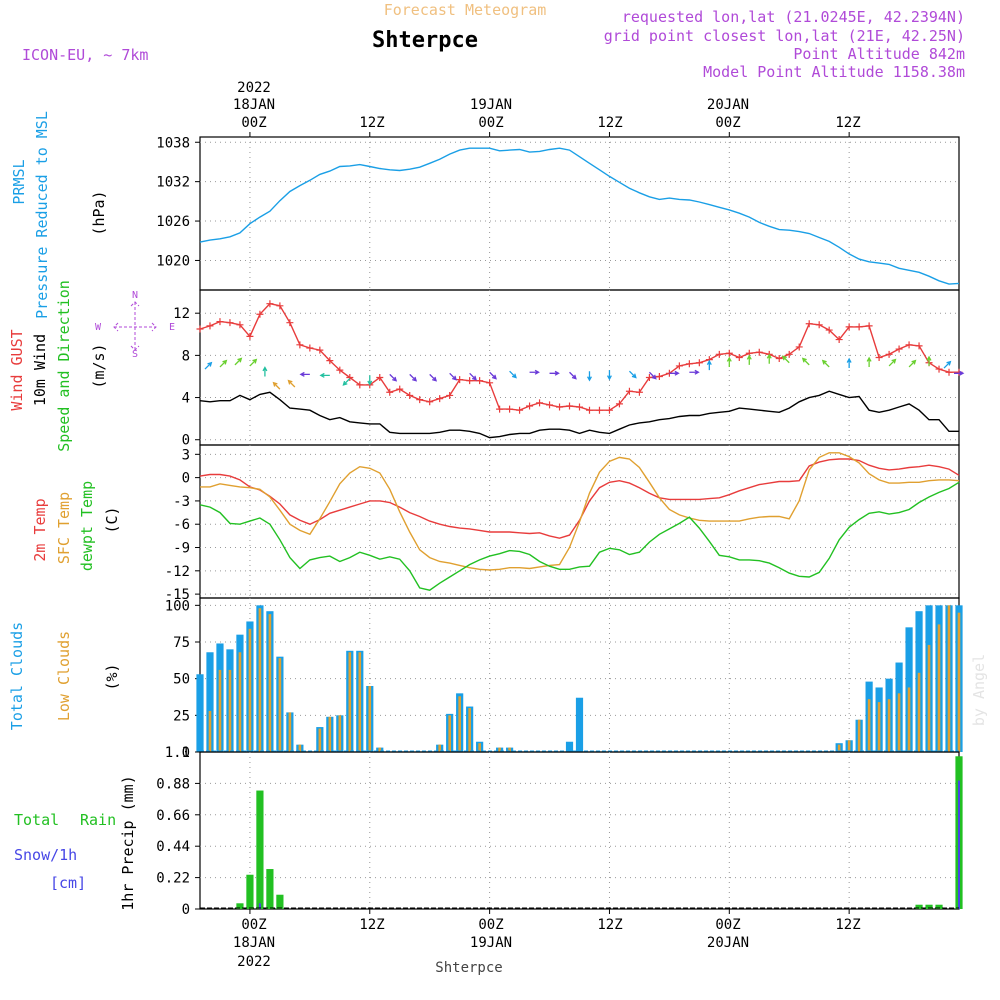 This screenshot has width=1000, height=1000. What do you see at coordinates (270, 889) in the screenshot?
I see `rain-bar` at bounding box center [270, 889].